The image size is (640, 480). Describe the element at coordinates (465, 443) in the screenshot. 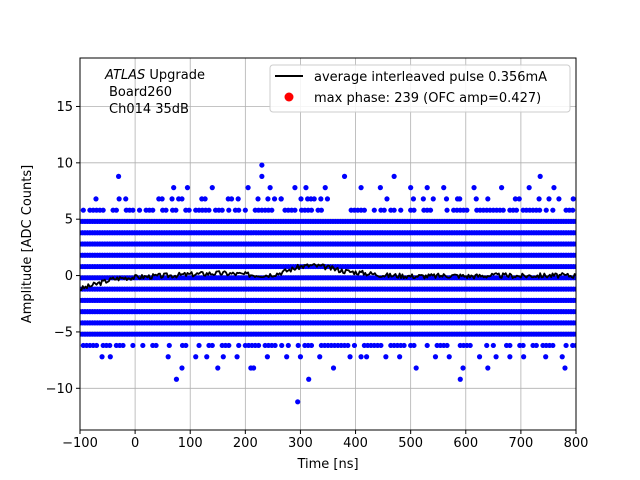

I see `x-tick-label: 600` at that location.